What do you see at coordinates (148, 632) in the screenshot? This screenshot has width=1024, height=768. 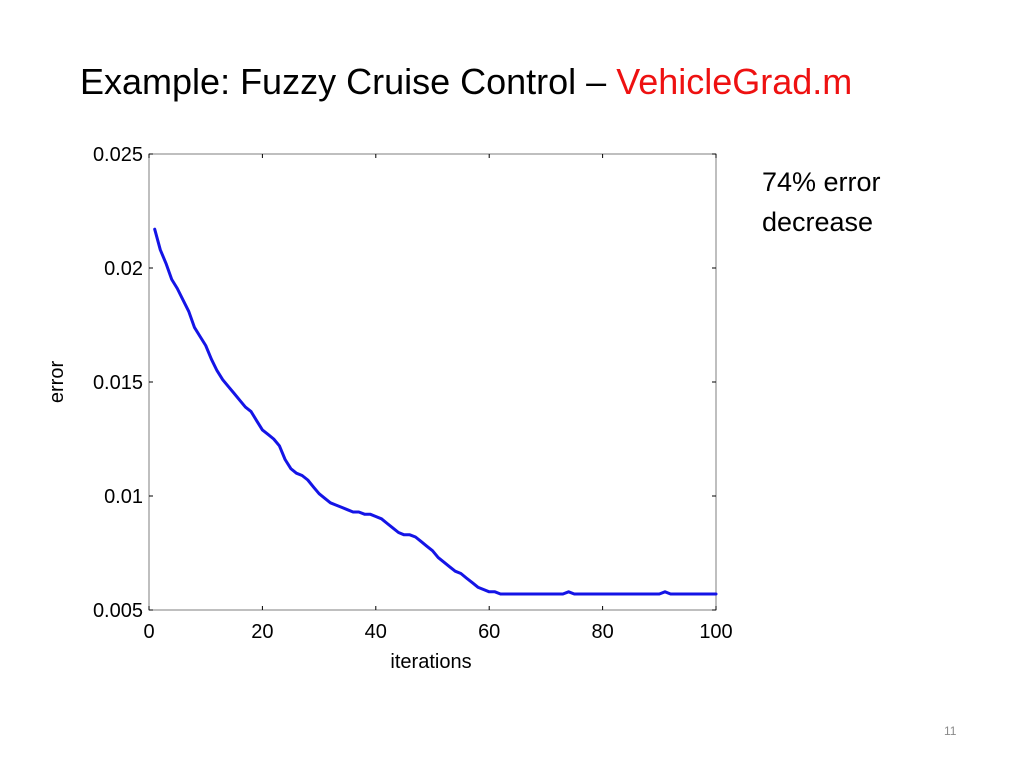 I see `x-tick-label: 0` at bounding box center [148, 632].